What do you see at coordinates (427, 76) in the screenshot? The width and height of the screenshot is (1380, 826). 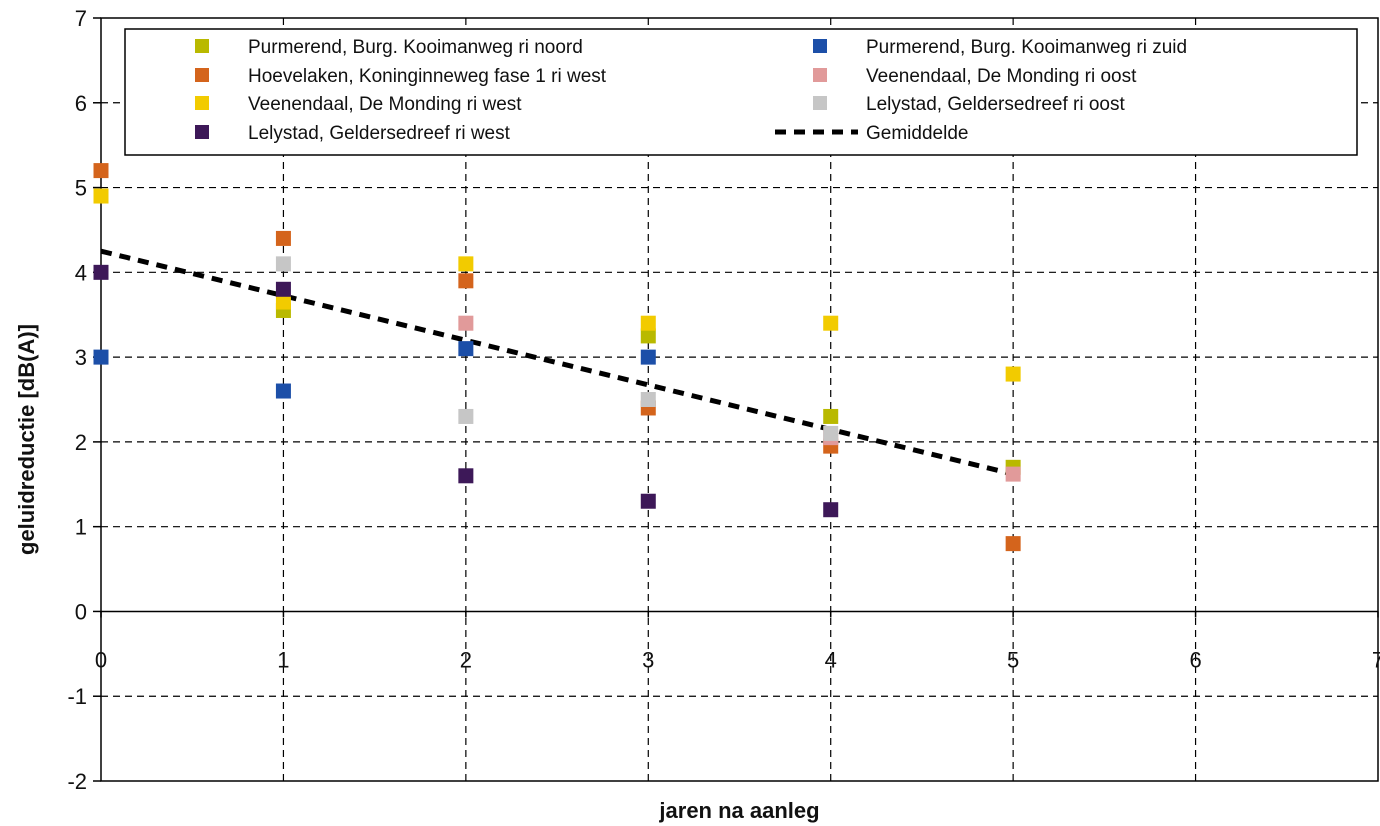 I see `legend-label: Hoevelaken, Koninginneweg fase 1 ri west` at bounding box center [427, 76].